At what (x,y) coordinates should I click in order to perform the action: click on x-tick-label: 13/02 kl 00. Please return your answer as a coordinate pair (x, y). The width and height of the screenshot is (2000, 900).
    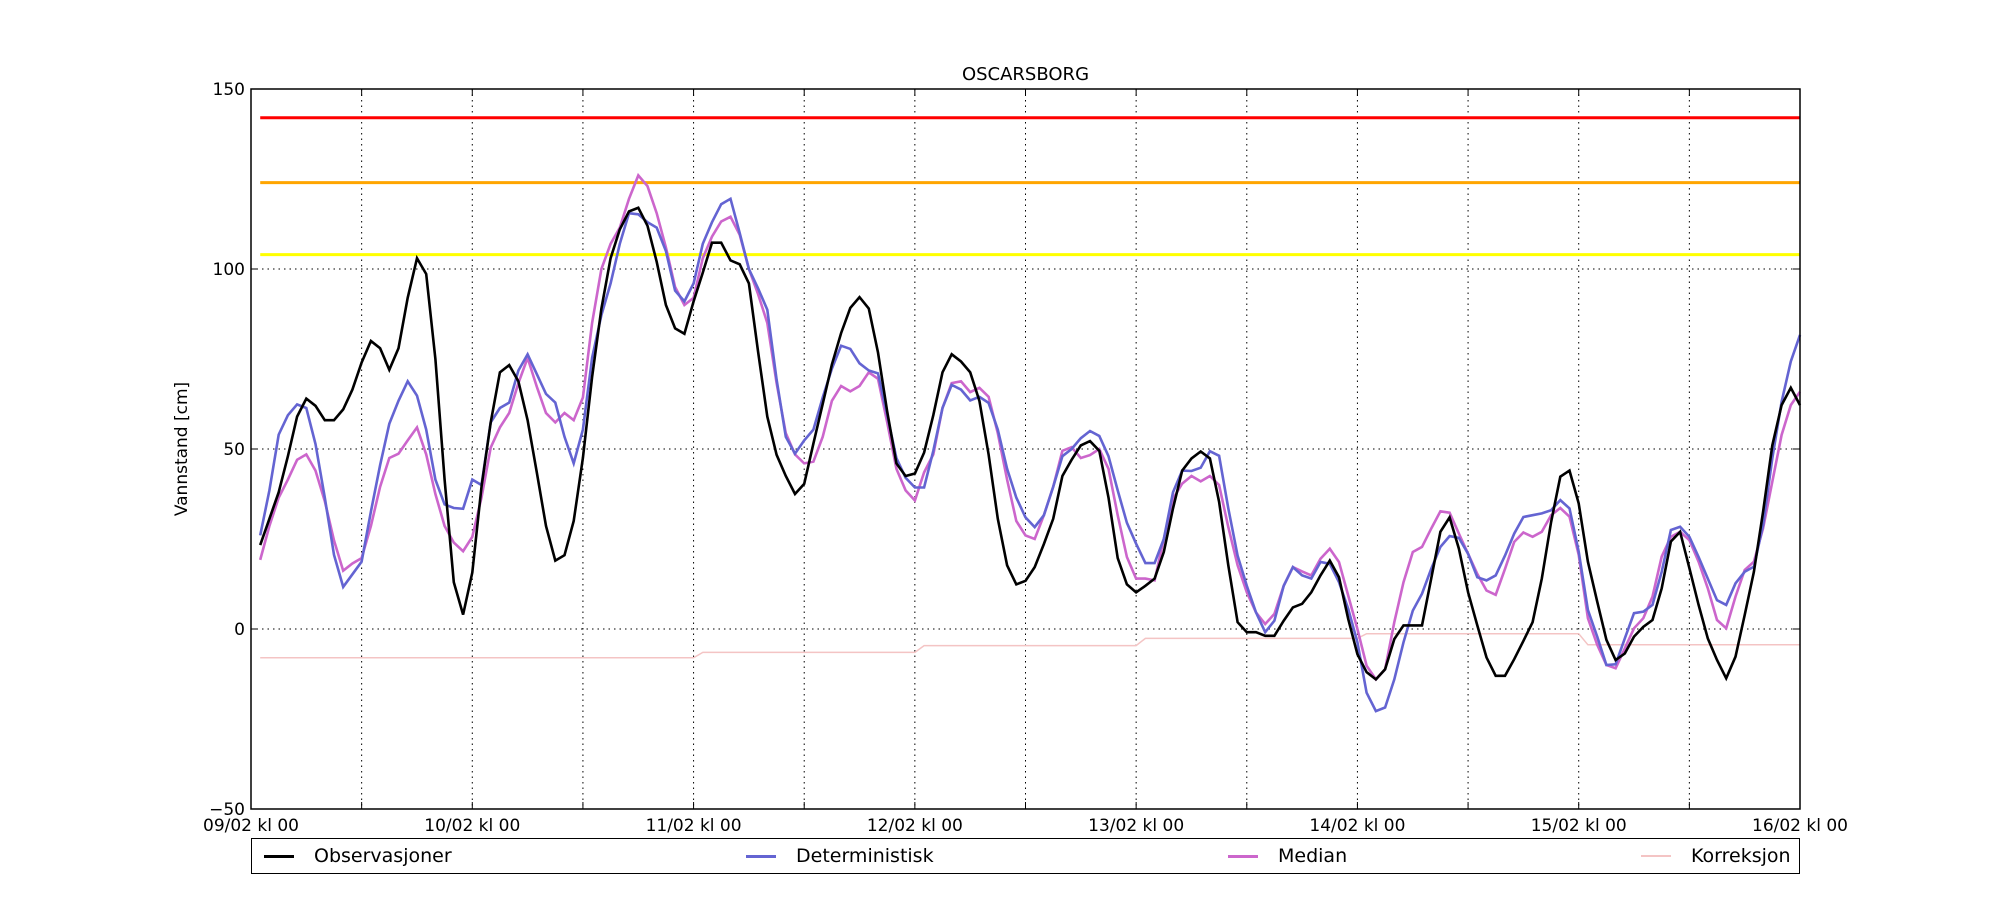
    Looking at the image, I should click on (1136, 826).